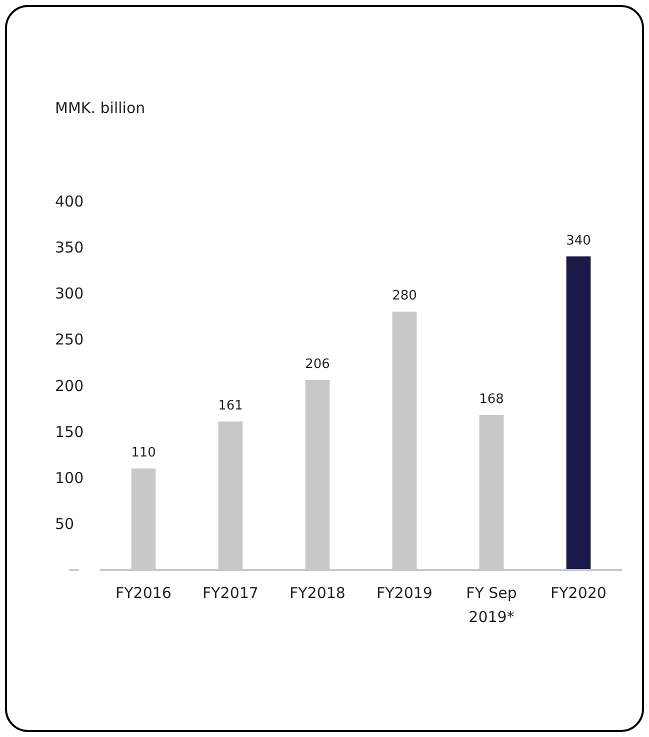  What do you see at coordinates (69, 431) in the screenshot?
I see `y-tick-label: 150` at bounding box center [69, 431].